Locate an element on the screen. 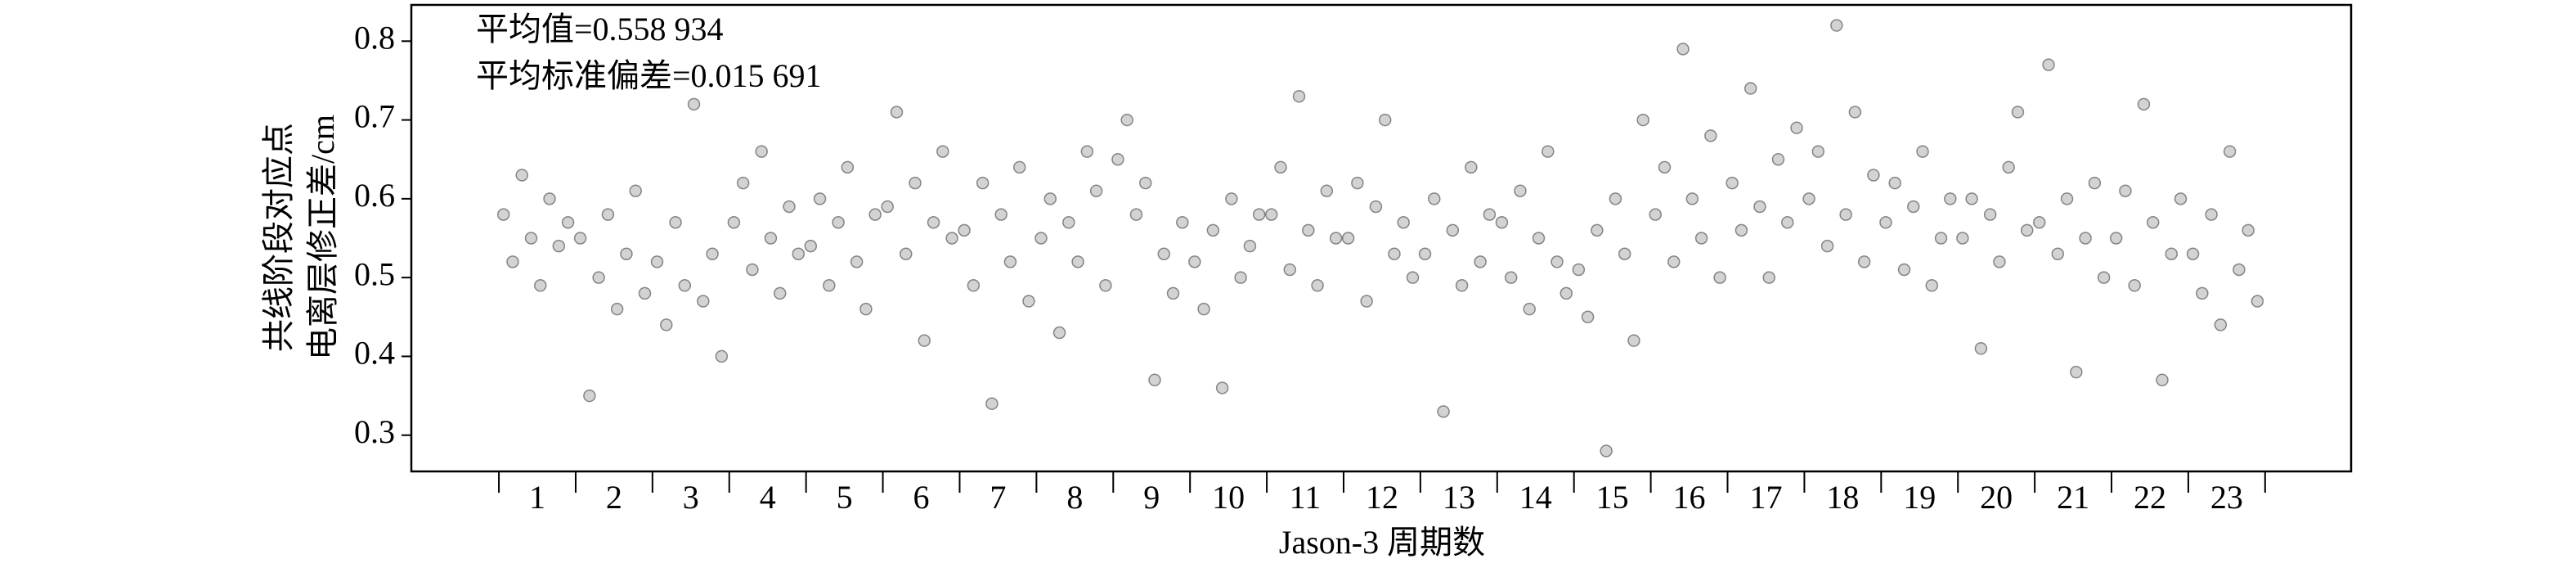  x-tick-label: 2 is located at coordinates (614, 497).